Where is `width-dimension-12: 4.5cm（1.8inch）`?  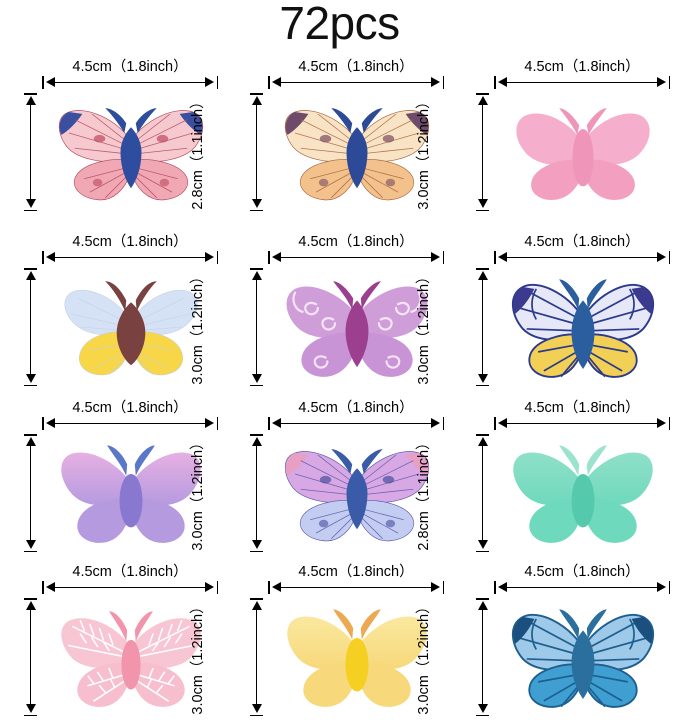 width-dimension-12: 4.5cm（1.8inch） is located at coordinates (582, 579).